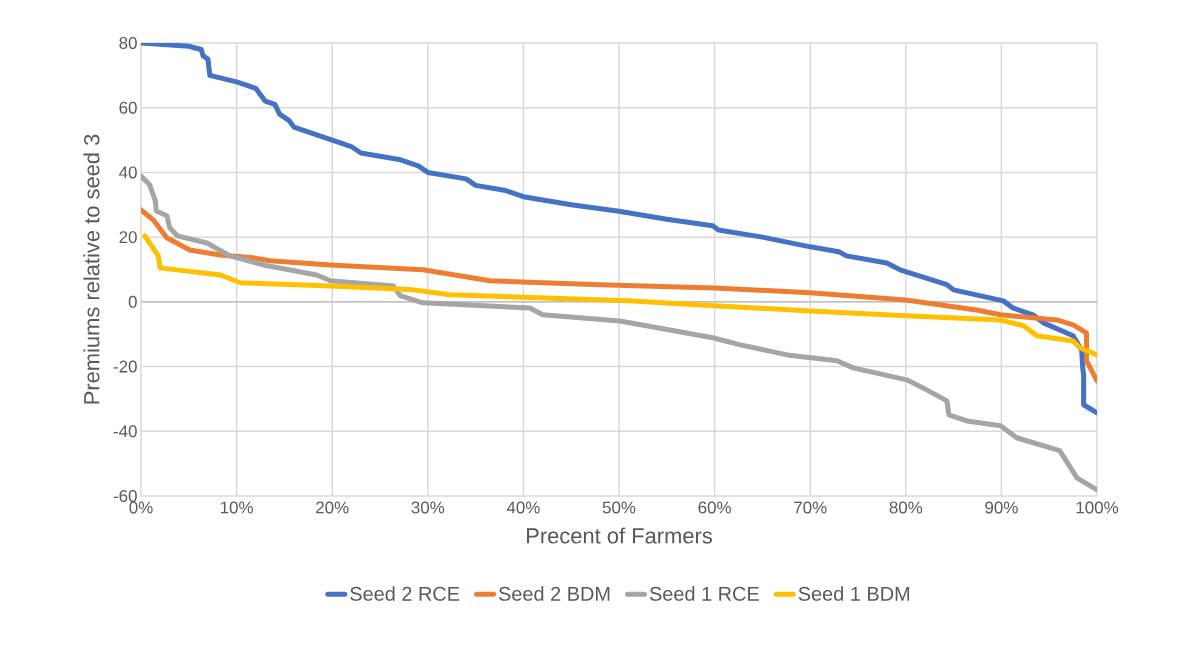 The image size is (1194, 645). What do you see at coordinates (704, 593) in the screenshot?
I see `legend-label: Seed 1 RCE` at bounding box center [704, 593].